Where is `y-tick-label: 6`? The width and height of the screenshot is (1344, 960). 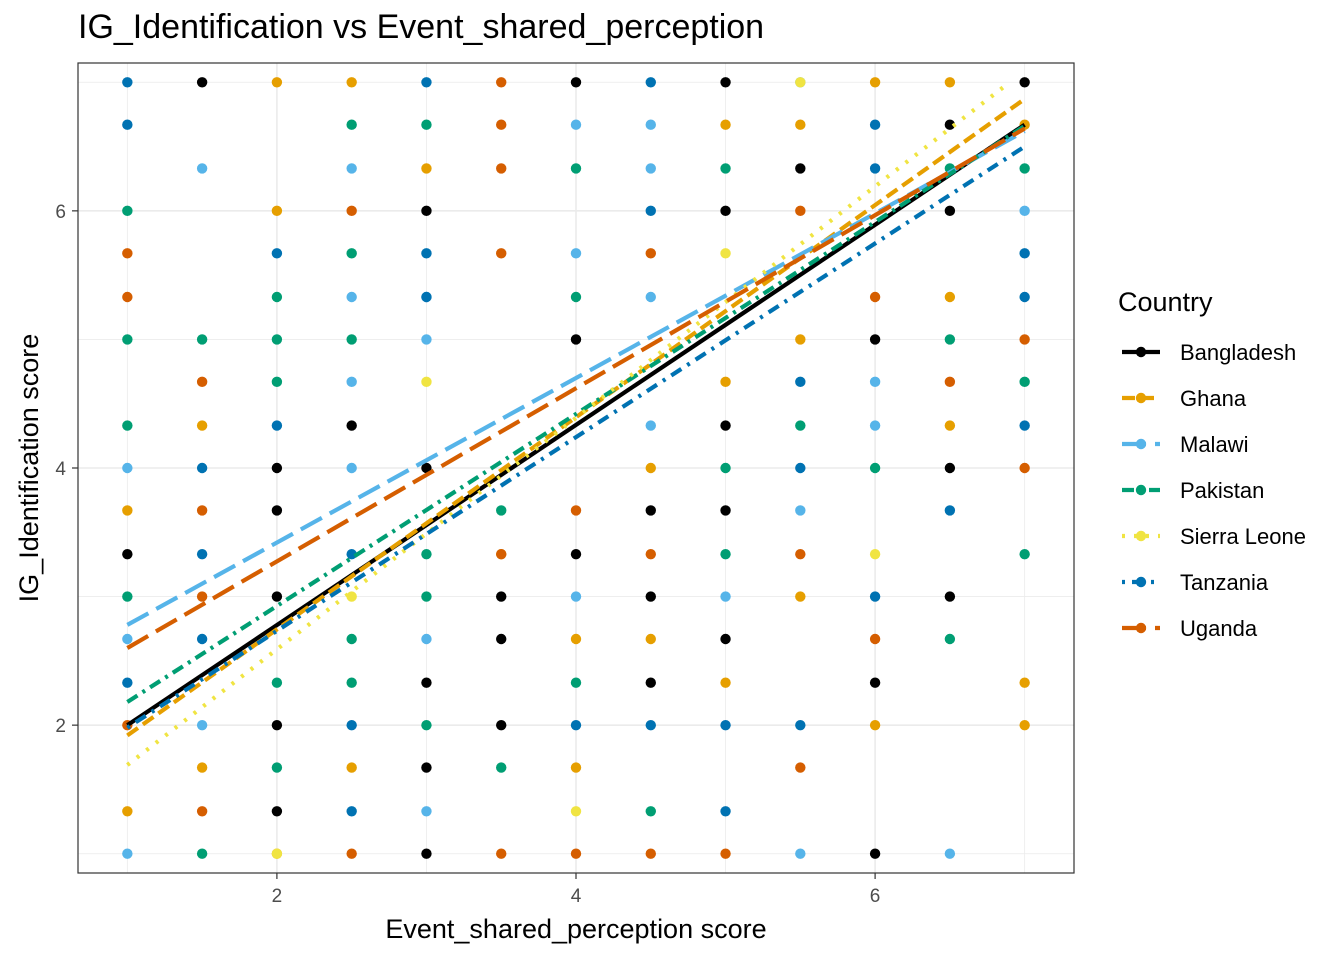 y-tick-label: 6 is located at coordinates (60, 212).